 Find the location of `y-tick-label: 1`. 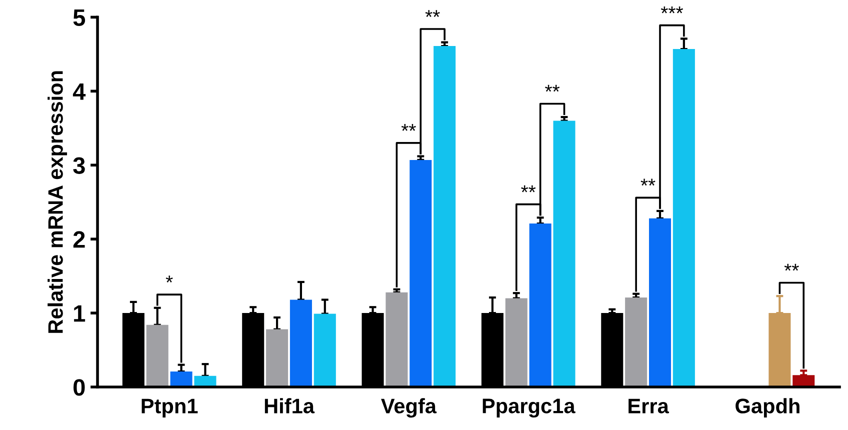

y-tick-label: 1 is located at coordinates (80, 313).